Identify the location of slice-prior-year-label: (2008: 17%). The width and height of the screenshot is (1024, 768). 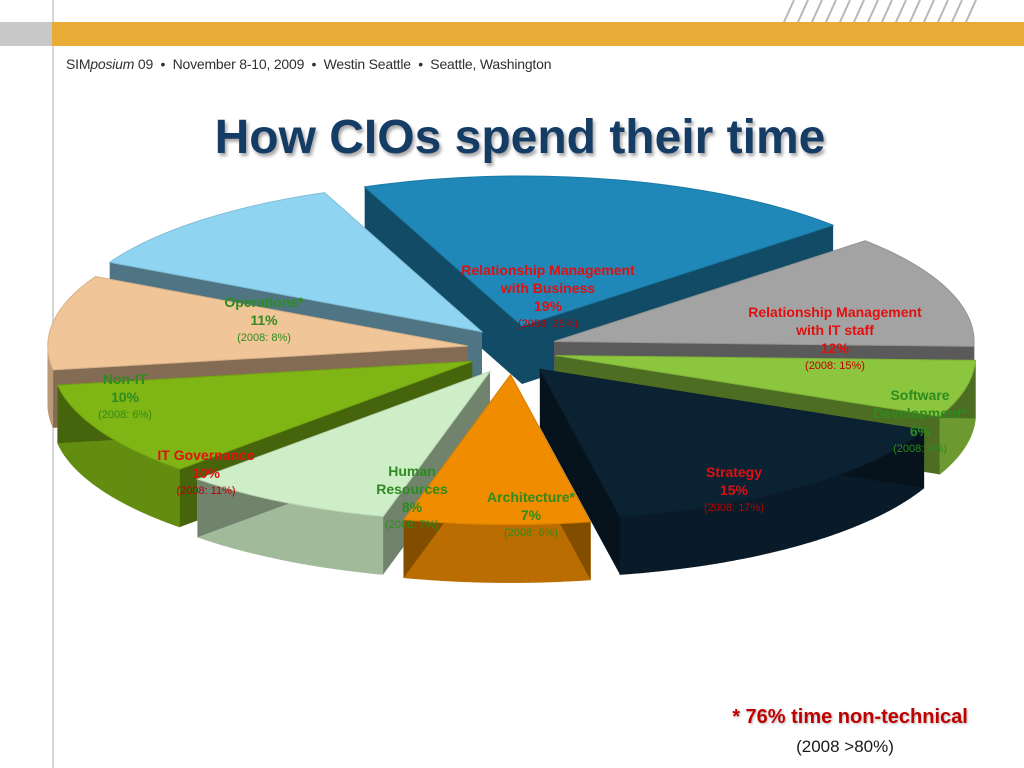
(734, 508).